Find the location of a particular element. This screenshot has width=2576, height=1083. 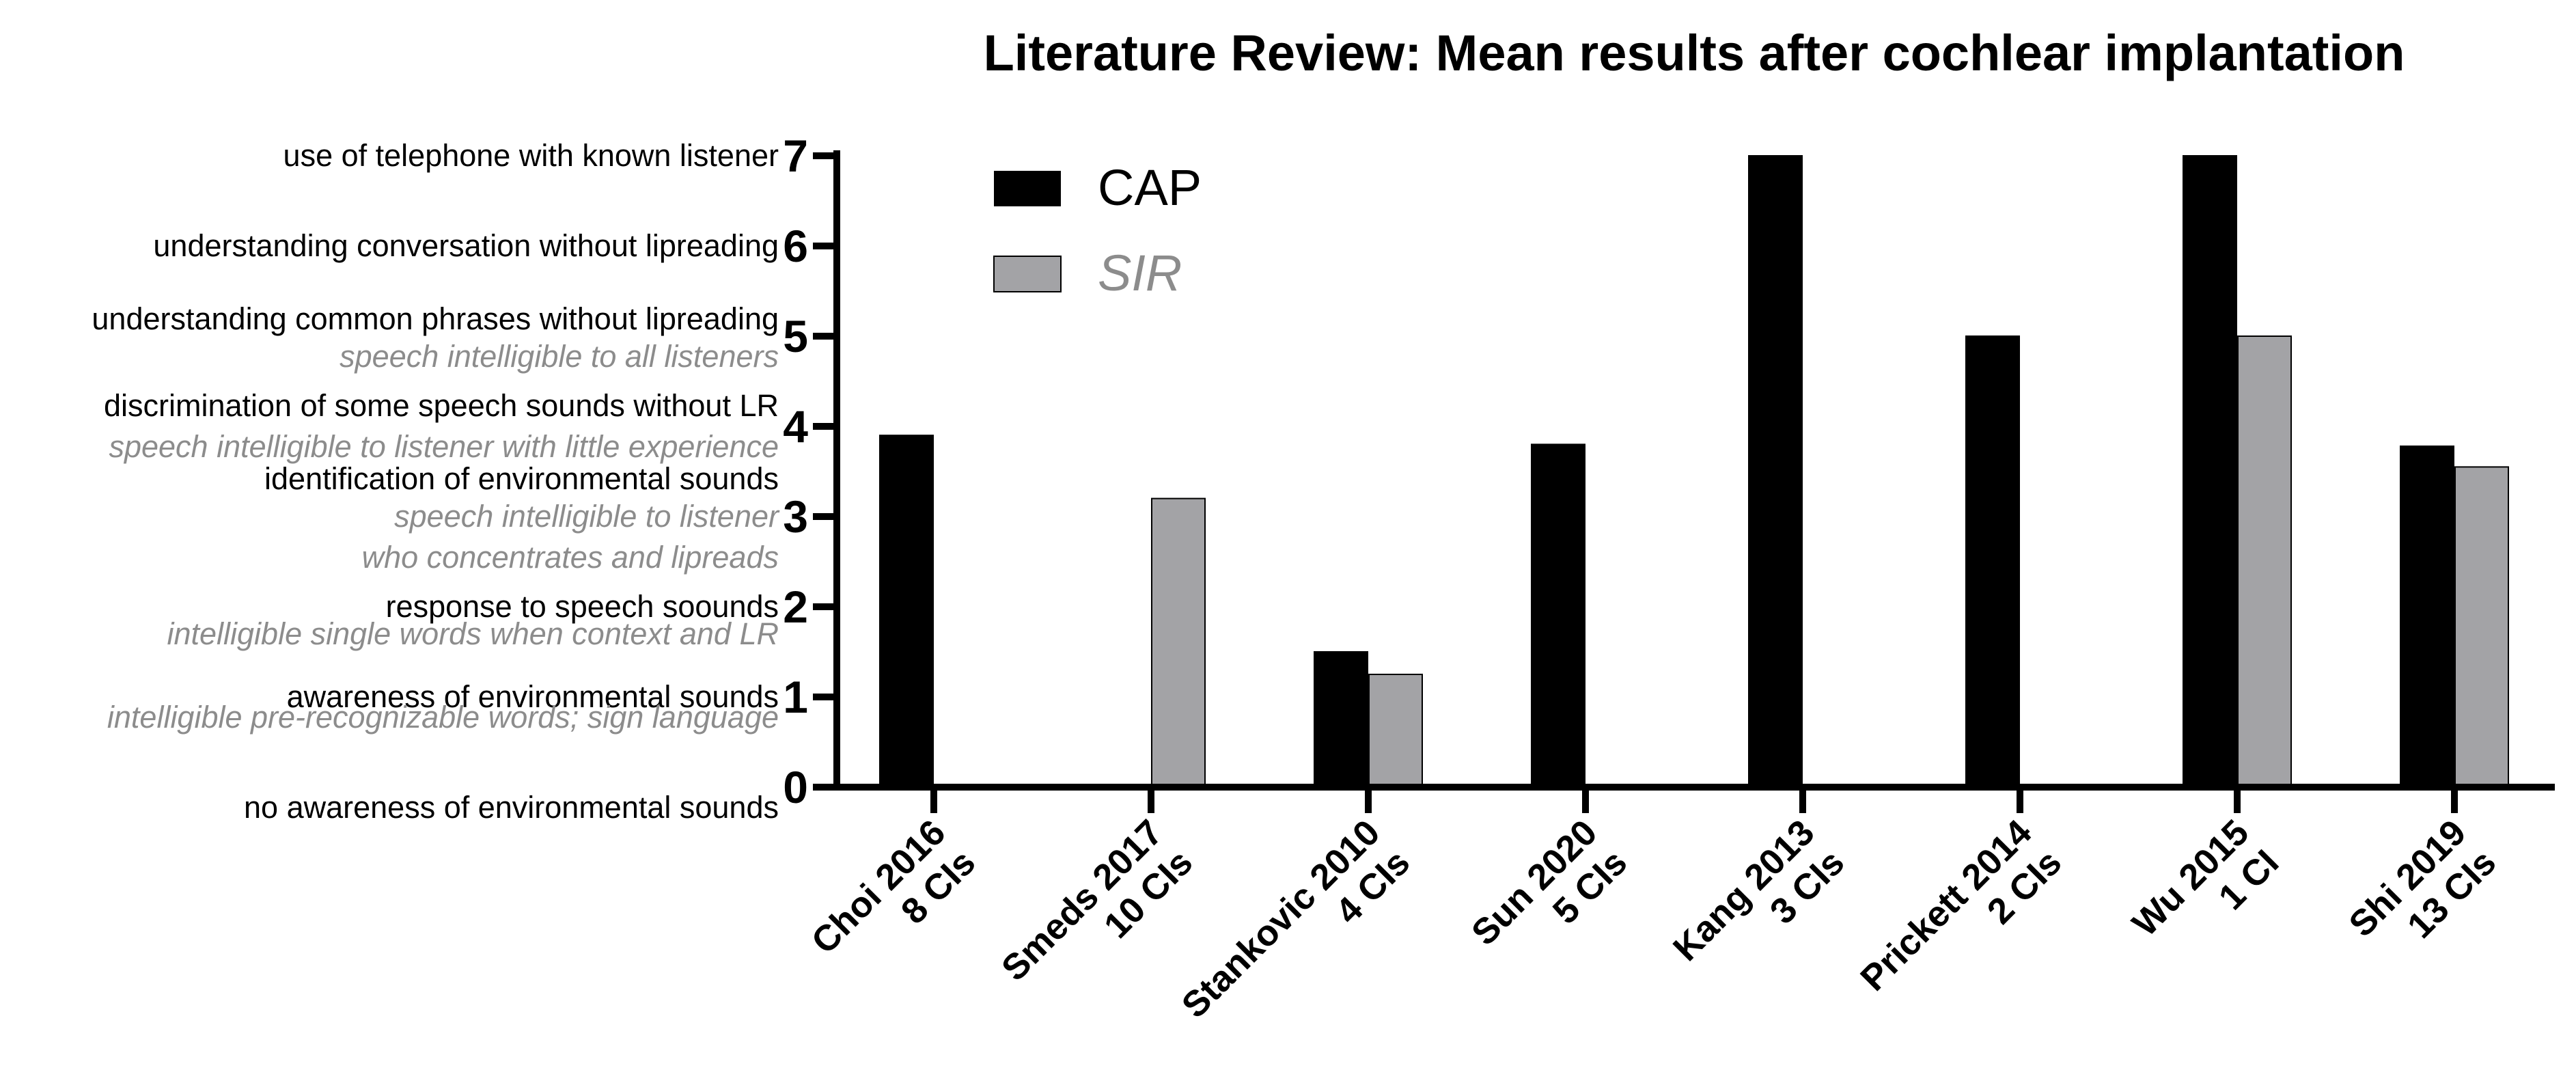

legend-sir-swatch is located at coordinates (1027, 274).